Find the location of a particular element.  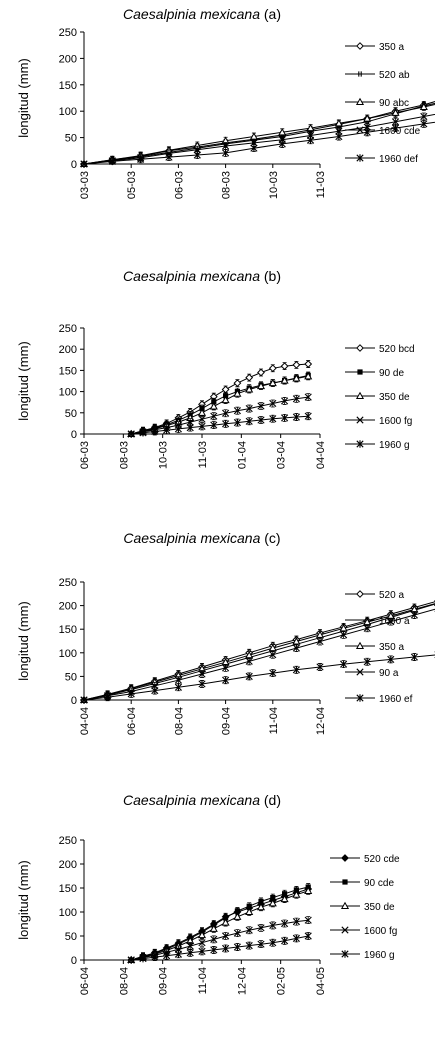

x-tick-label: 04-04 is located at coordinates (85, 721).